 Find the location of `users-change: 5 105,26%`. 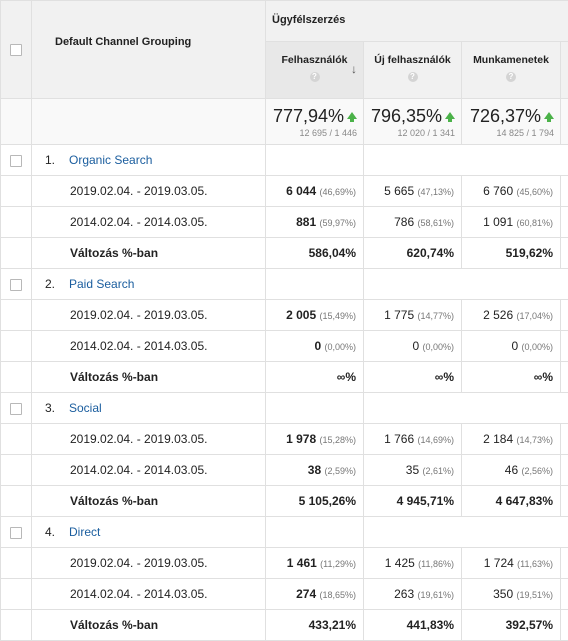

users-change: 5 105,26% is located at coordinates (315, 501).